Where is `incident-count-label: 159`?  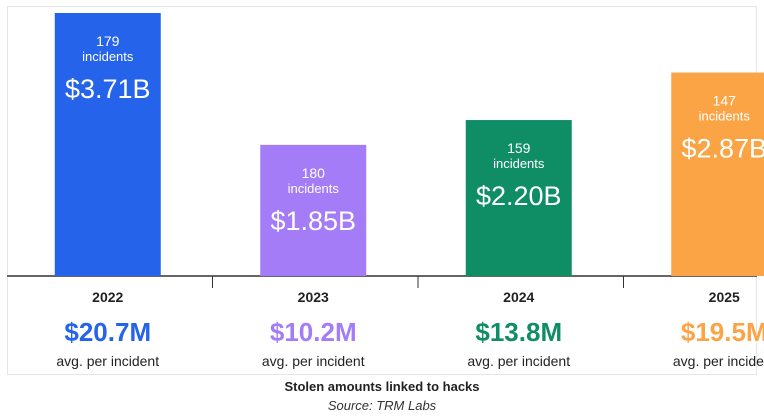
incident-count-label: 159 is located at coordinates (519, 148).